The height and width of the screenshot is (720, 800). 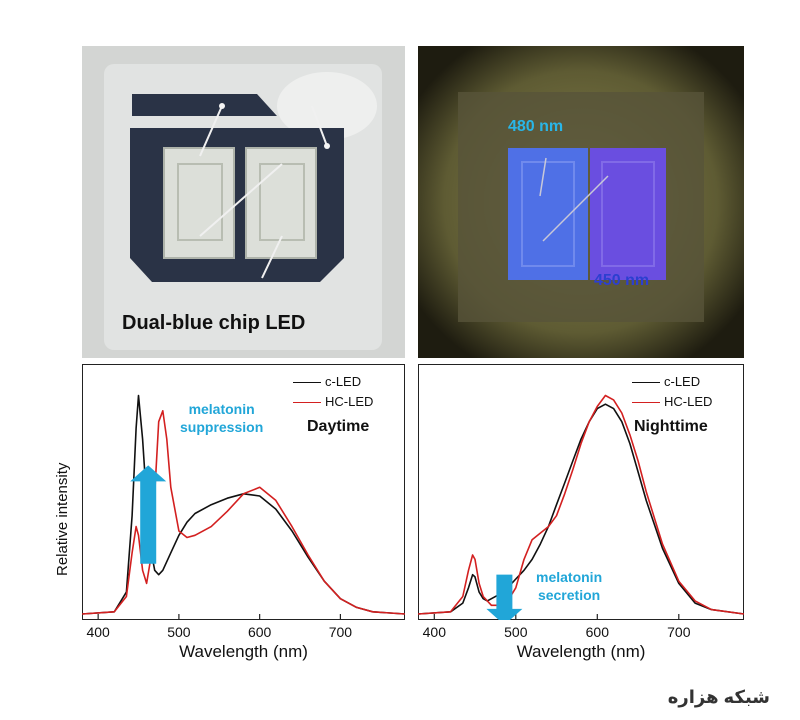 What do you see at coordinates (671, 426) in the screenshot?
I see `mode-label: Nighttime` at bounding box center [671, 426].